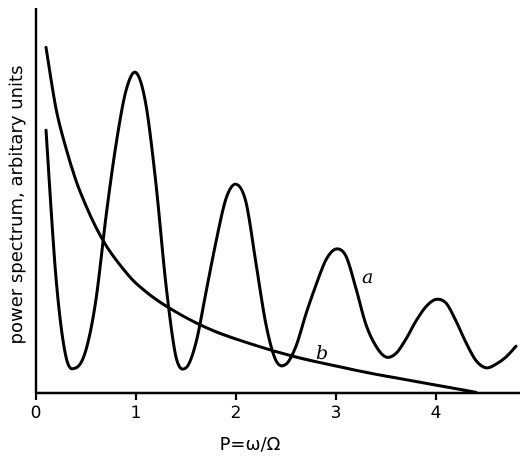 Image resolution: width=531 pixels, height=474 pixels. Describe the element at coordinates (36, 413) in the screenshot. I see `x-tick-label: 0` at that location.